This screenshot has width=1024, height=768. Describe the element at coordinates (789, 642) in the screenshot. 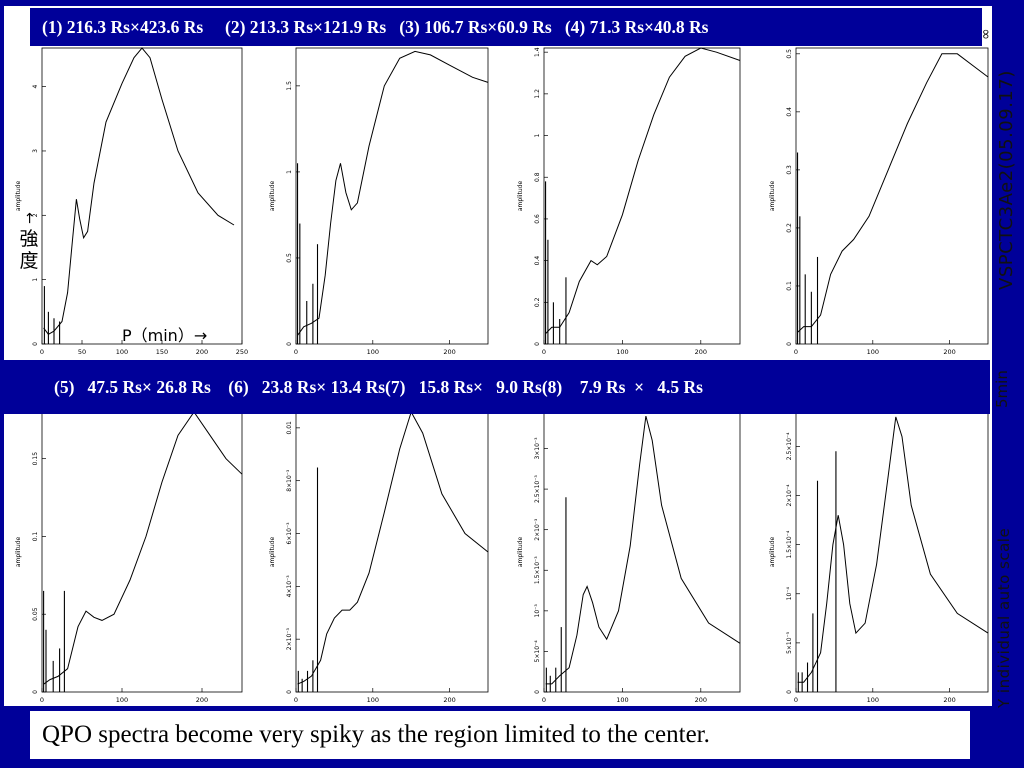

I see `y-tick-label: 5×10⁻⁵` at that location.